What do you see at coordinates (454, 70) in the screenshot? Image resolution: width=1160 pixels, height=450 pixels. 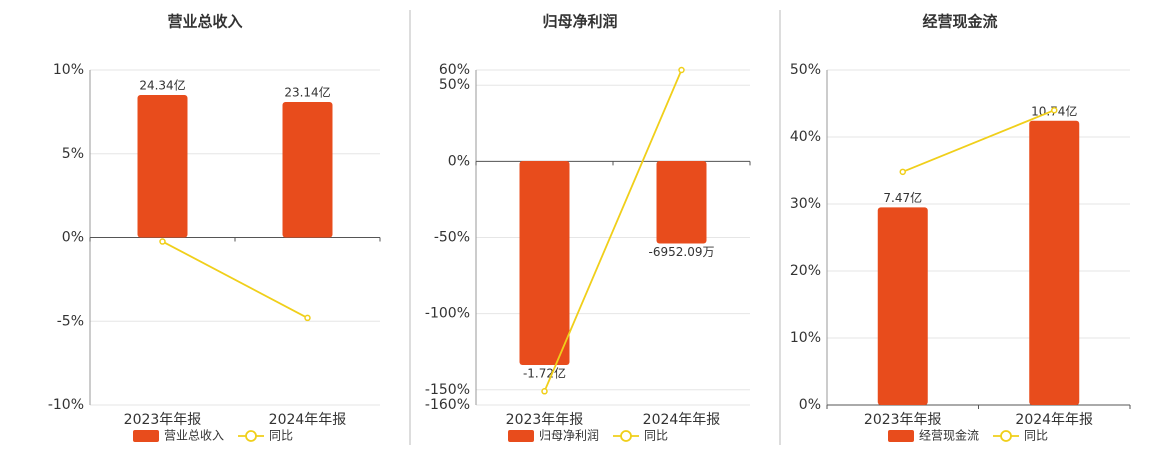 I see `y-tick-label: 60%` at bounding box center [454, 70].